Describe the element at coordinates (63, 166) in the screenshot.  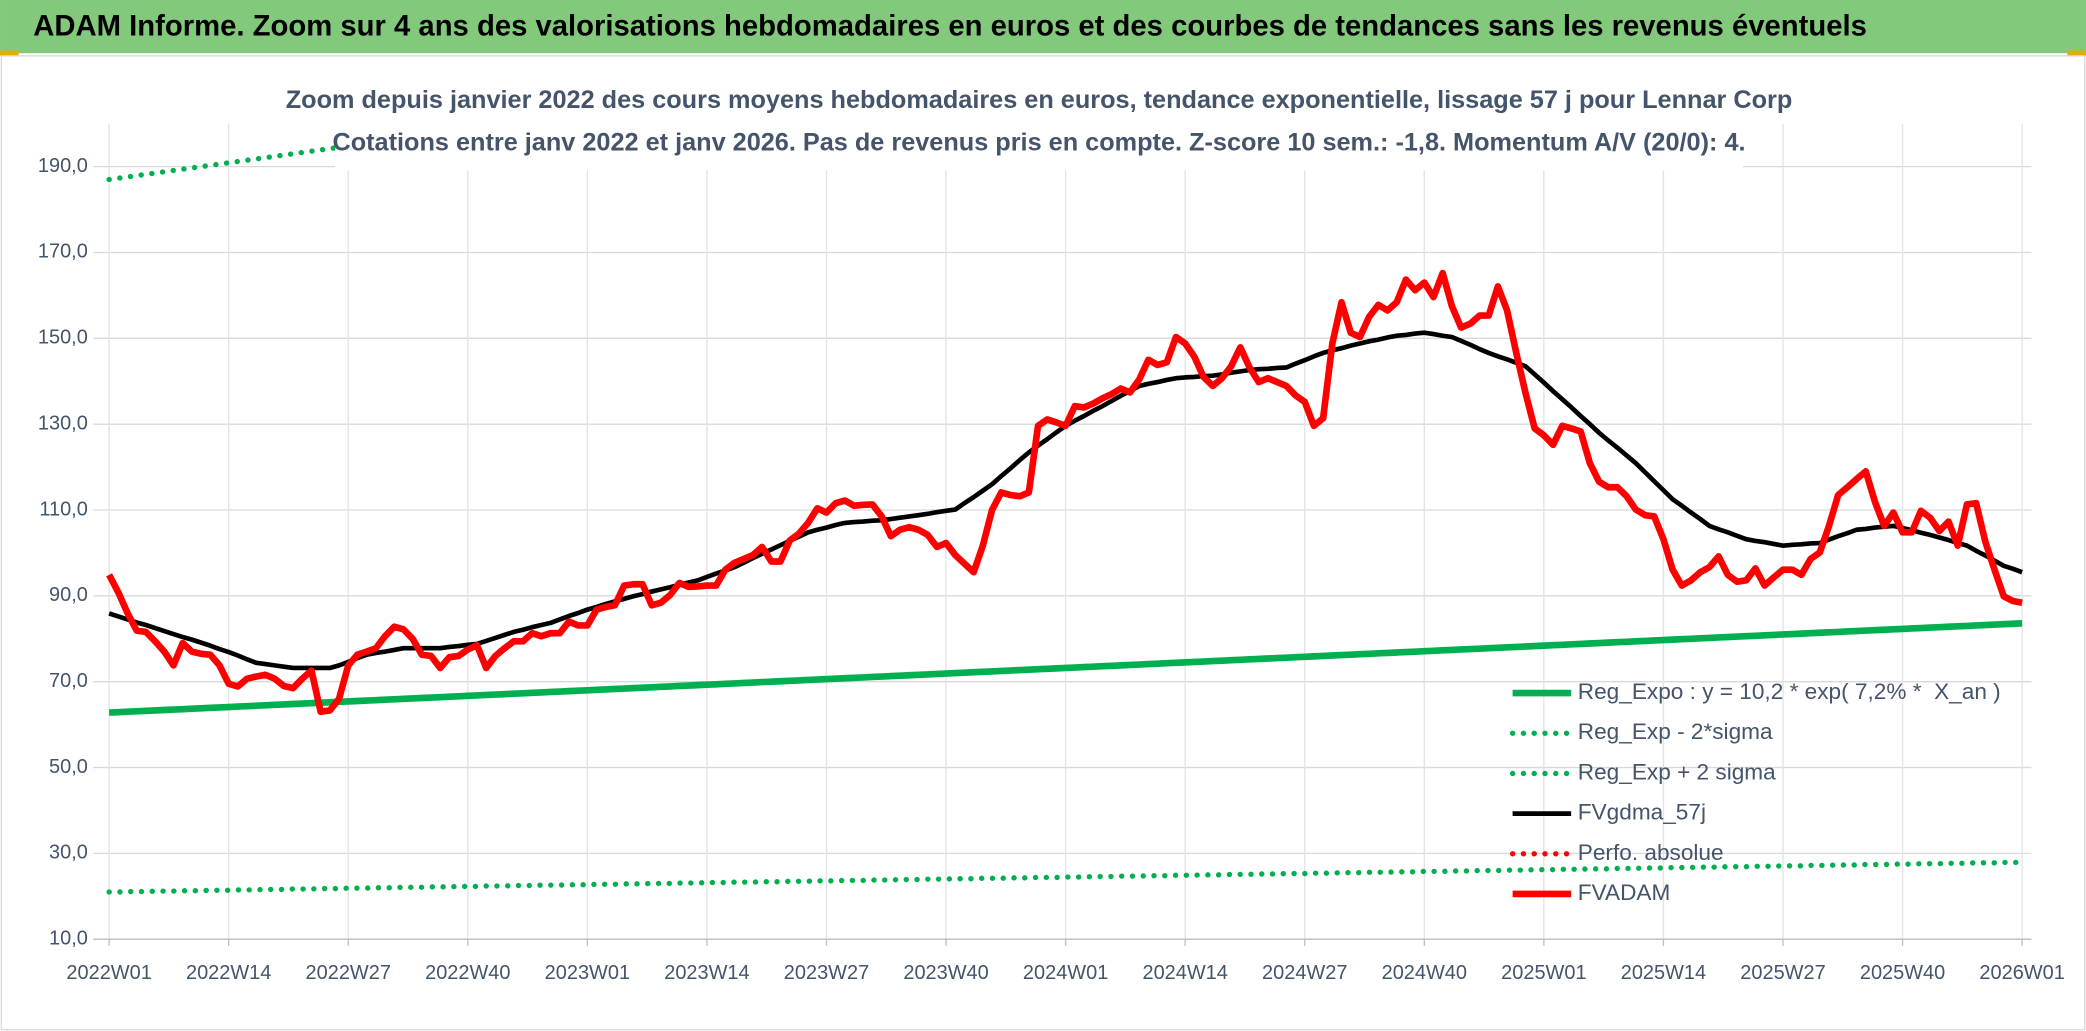
I see `y-tick-label: 190,0` at that location.